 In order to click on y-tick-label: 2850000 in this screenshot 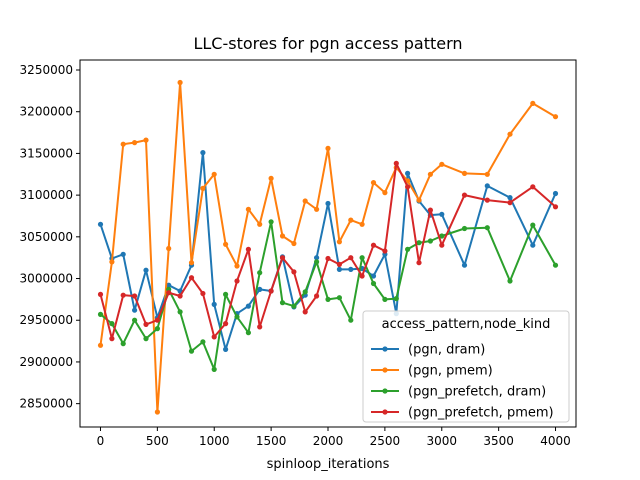, I will do `click(46, 404)`.